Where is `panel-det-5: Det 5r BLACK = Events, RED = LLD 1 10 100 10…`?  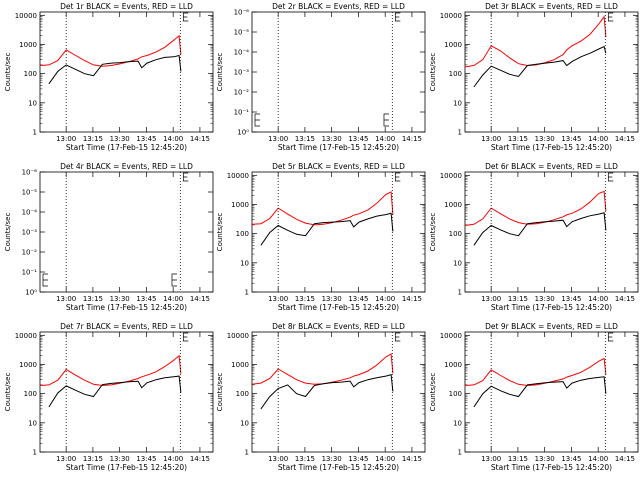
panel-det-5: Det 5r BLACK = Events, RED = LLD 1 10 100 10… is located at coordinates (321, 237).